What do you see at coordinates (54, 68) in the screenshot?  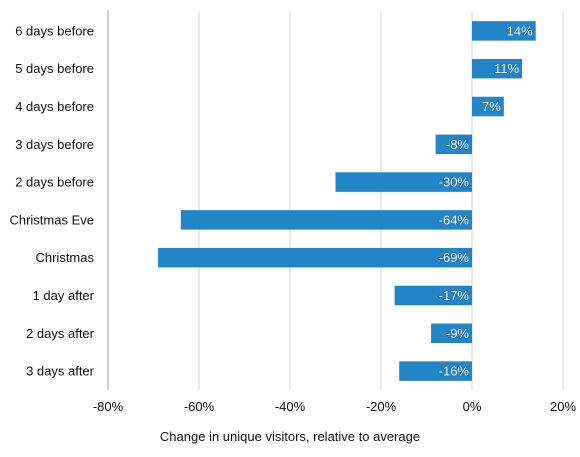 I see `category-label: 5 days before` at bounding box center [54, 68].